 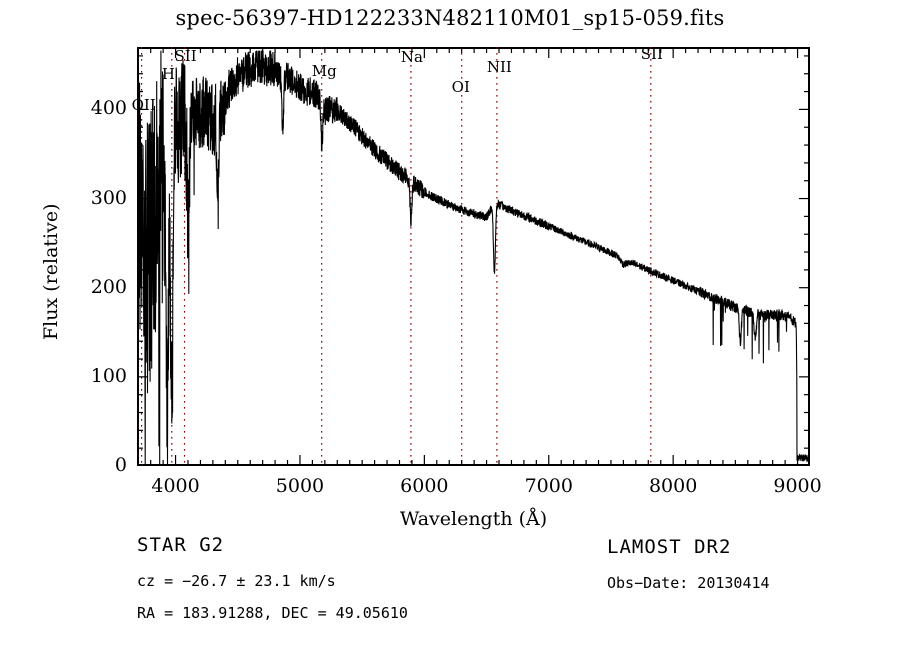 What do you see at coordinates (324, 71) in the screenshot?
I see `spectral-line-label: Mg` at bounding box center [324, 71].